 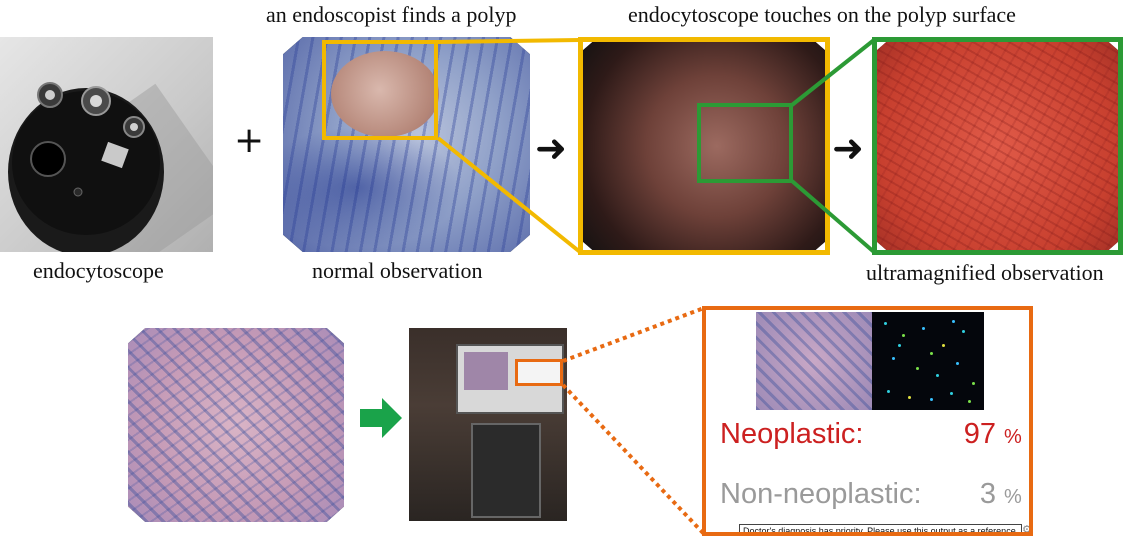 I want to click on right-arrow-2: ➜, so click(x=848, y=148).